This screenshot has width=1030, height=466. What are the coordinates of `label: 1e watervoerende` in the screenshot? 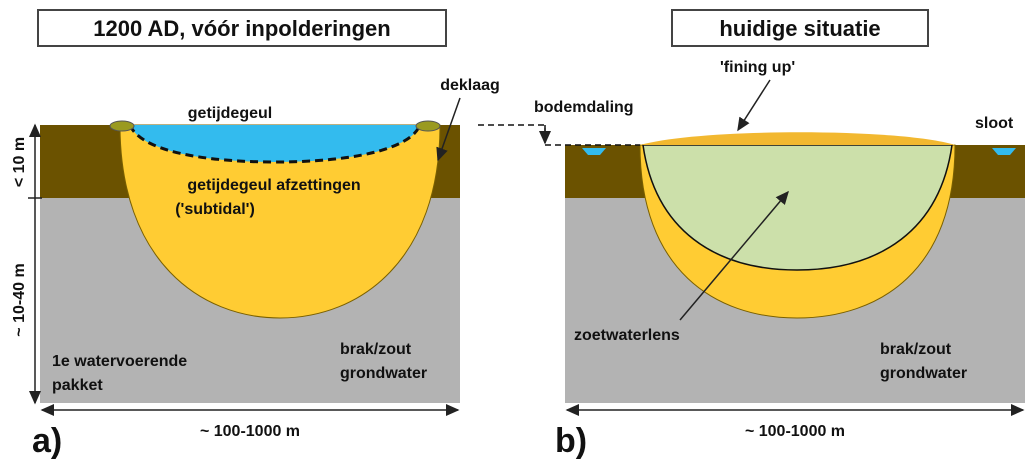 It's located at (119, 361).